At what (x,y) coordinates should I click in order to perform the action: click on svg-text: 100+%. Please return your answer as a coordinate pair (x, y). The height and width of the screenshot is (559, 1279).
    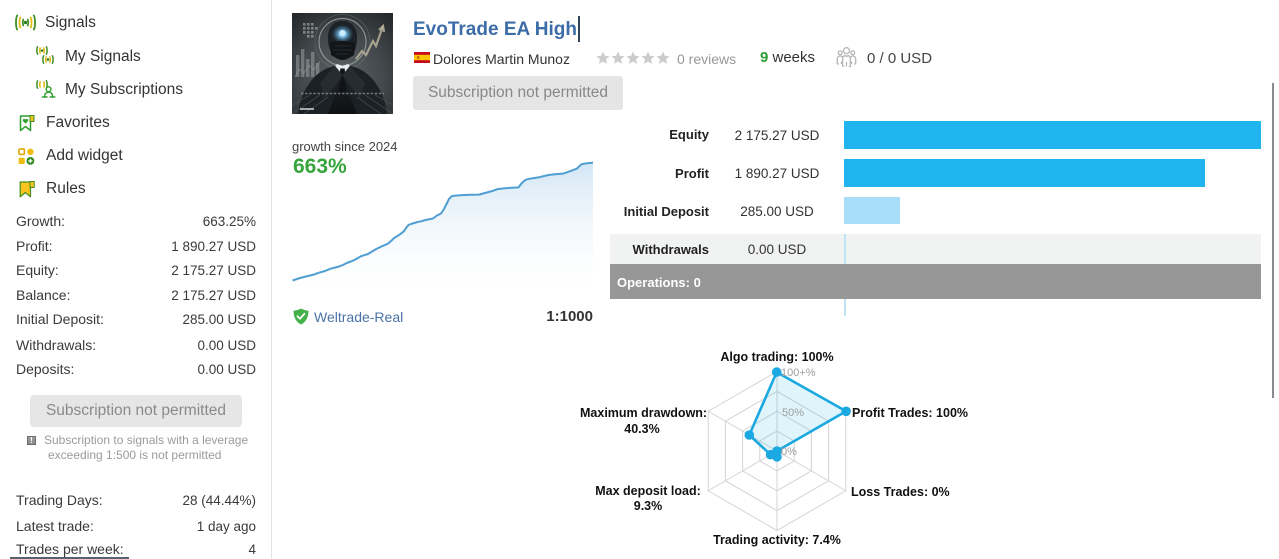
    Looking at the image, I should click on (798, 373).